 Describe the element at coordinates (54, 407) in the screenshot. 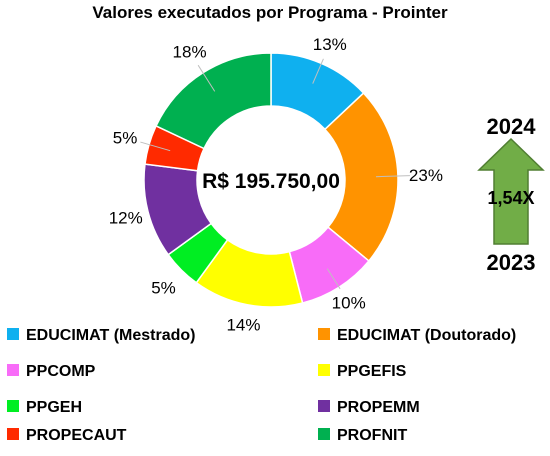

I see `legend-label-ppgeh: PPGEH` at that location.